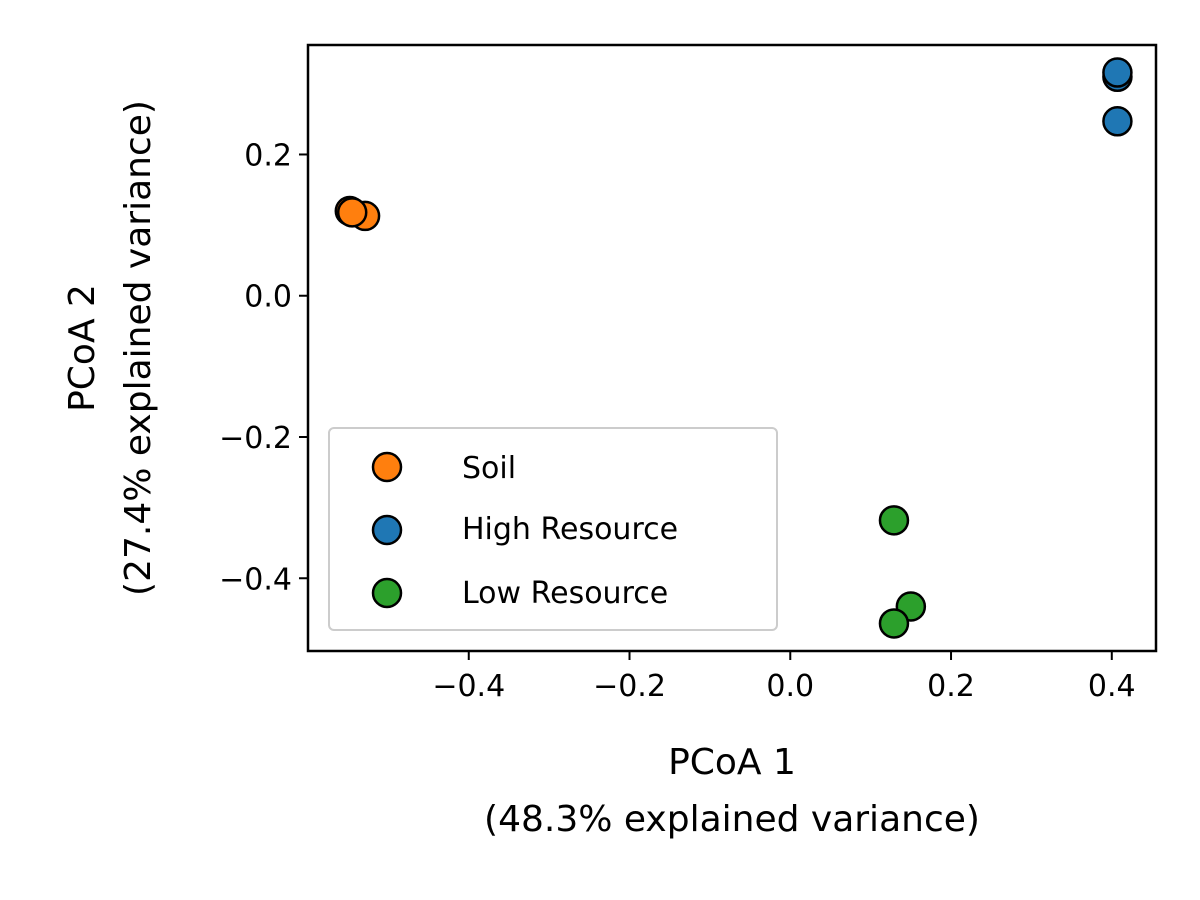  I want to click on legend-label-high-resource: High Resource, so click(570, 529).